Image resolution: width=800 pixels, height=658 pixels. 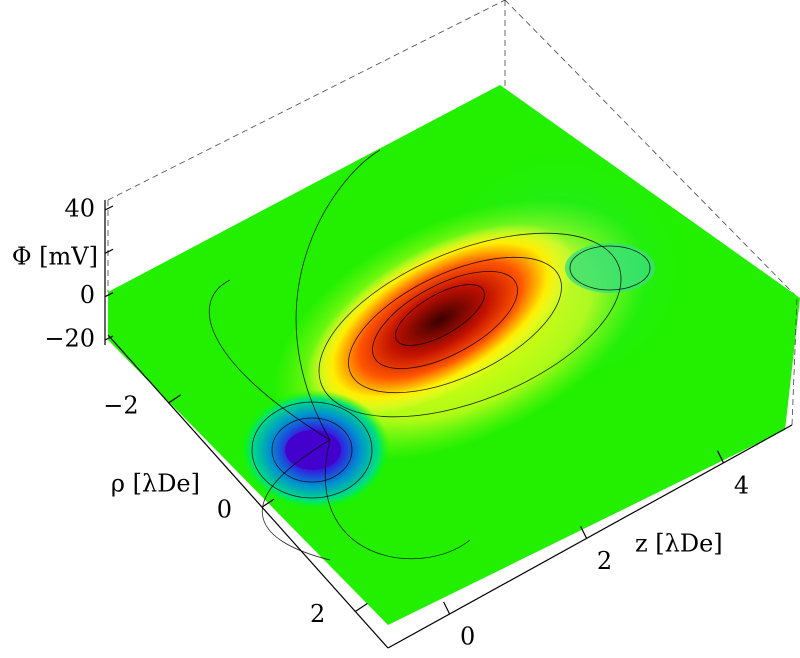 I want to click on y-tick-label: 2, so click(x=604, y=561).